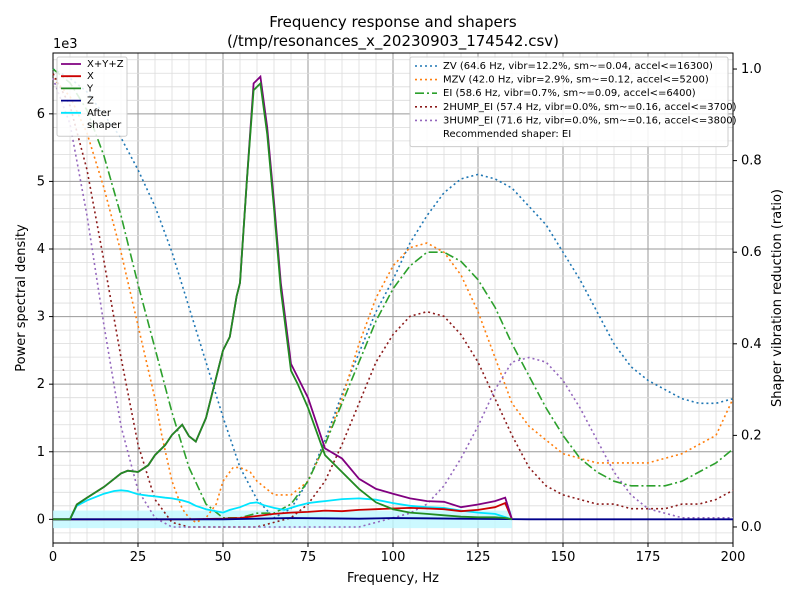  What do you see at coordinates (41, 249) in the screenshot?
I see `y-tick-label: 4` at bounding box center [41, 249].